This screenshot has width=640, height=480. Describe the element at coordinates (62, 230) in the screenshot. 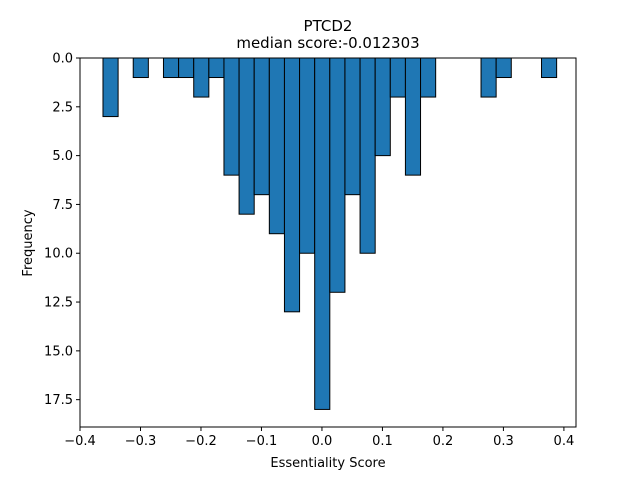

I see `y-axis-ticks: 0.0 2.5 5.0 7.5 10.0 12.5 15.0 17.5` at that location.